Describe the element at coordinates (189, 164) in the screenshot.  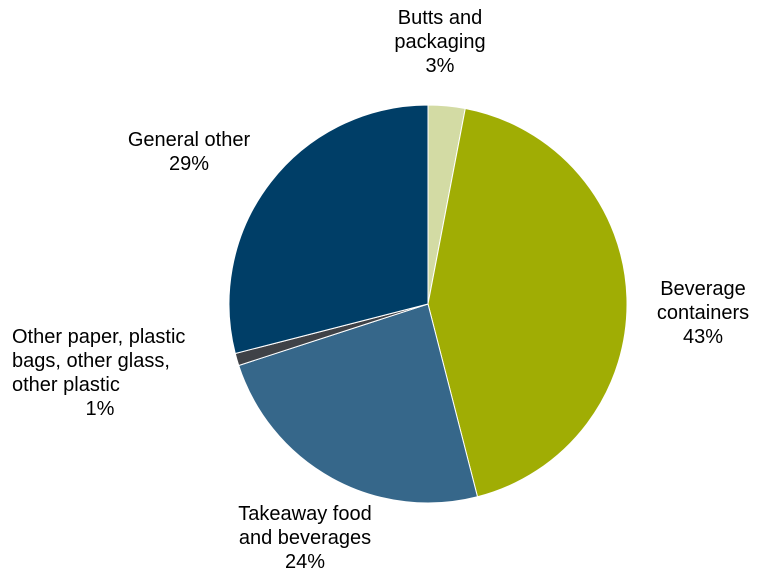
I see `slice-percent: 29%` at that location.